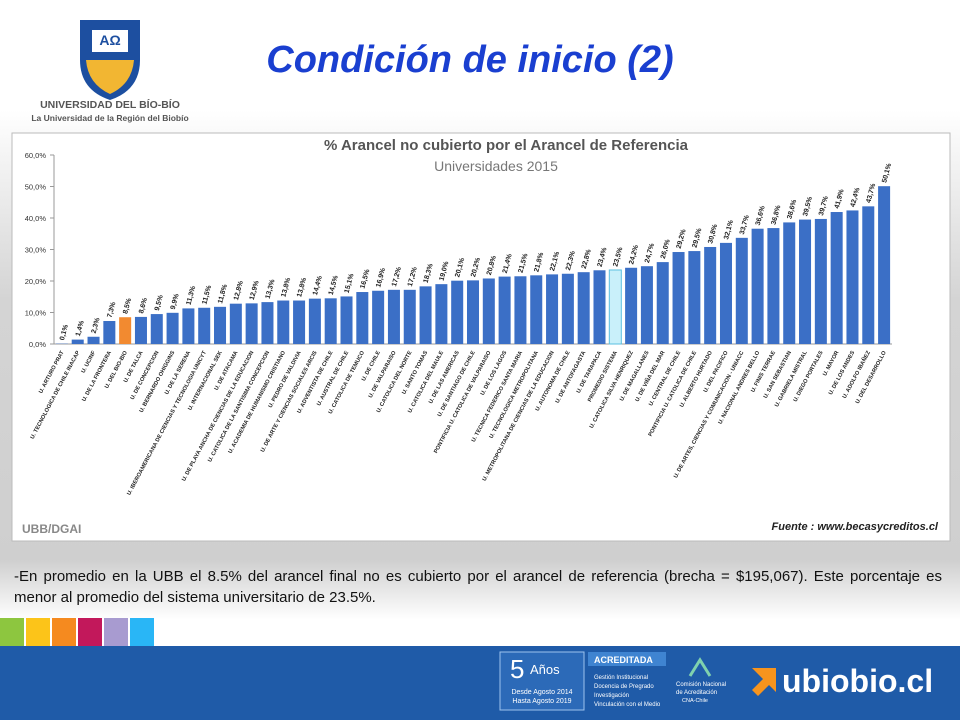 The height and width of the screenshot is (720, 960). What do you see at coordinates (764, 682) in the screenshot?
I see `site-arrow` at bounding box center [764, 682].